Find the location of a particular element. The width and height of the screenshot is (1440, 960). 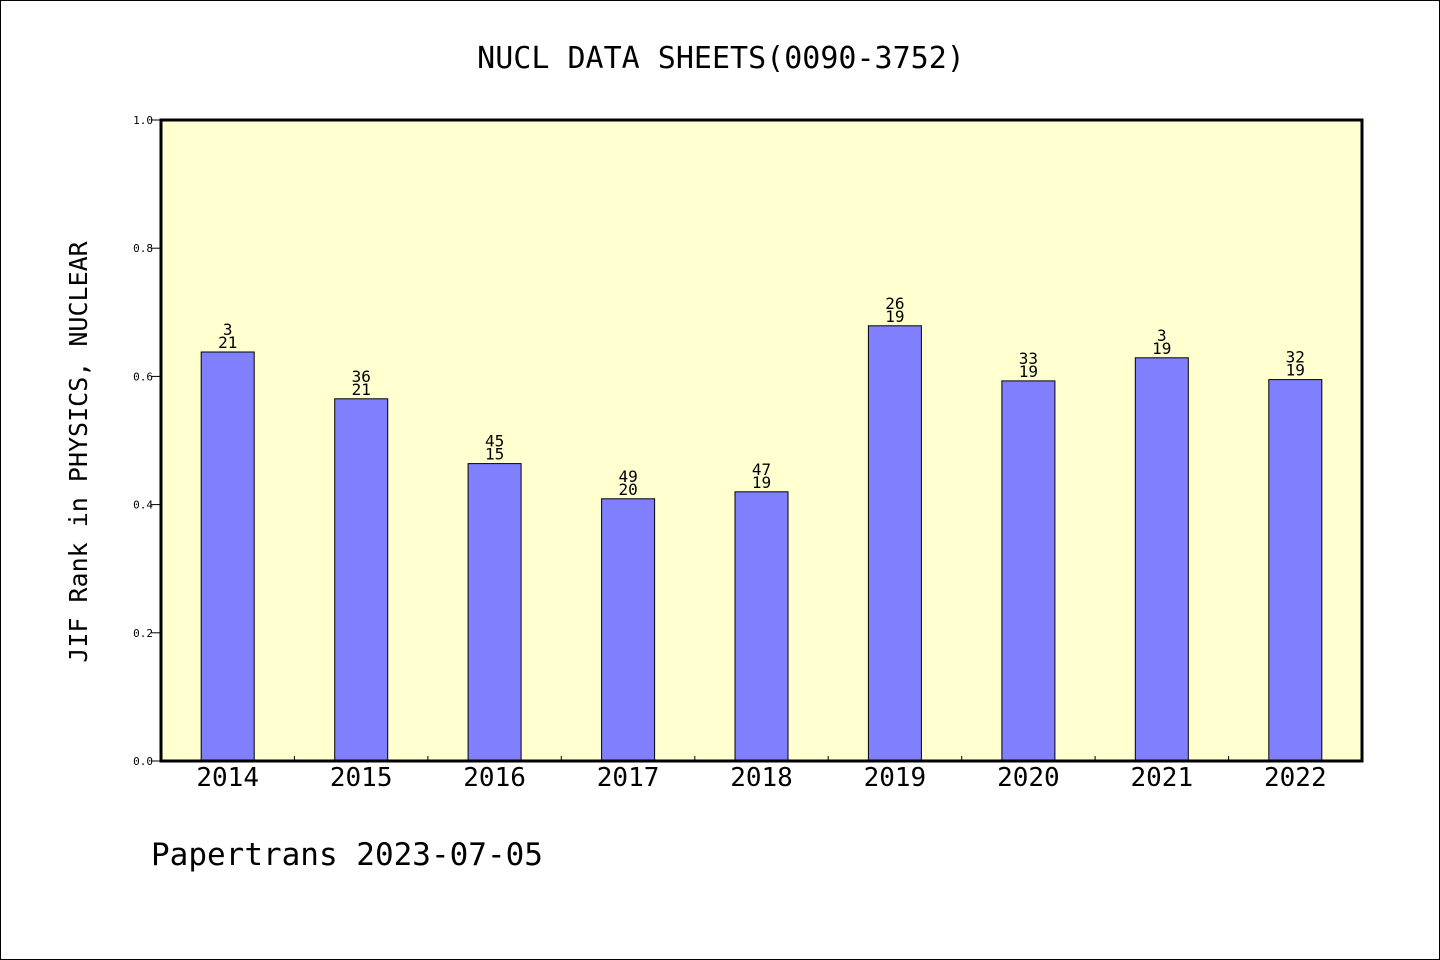

data-label-2020-rank: 33 is located at coordinates (1028, 358).